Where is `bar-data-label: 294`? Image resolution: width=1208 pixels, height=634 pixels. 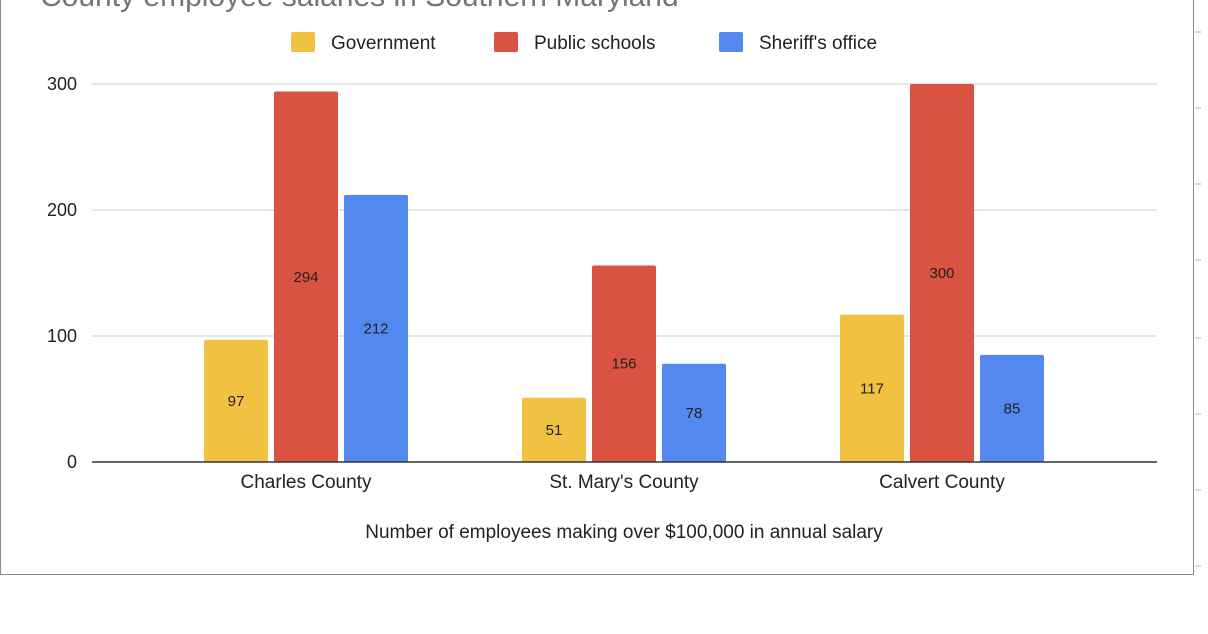
bar-data-label: 294 is located at coordinates (305, 277).